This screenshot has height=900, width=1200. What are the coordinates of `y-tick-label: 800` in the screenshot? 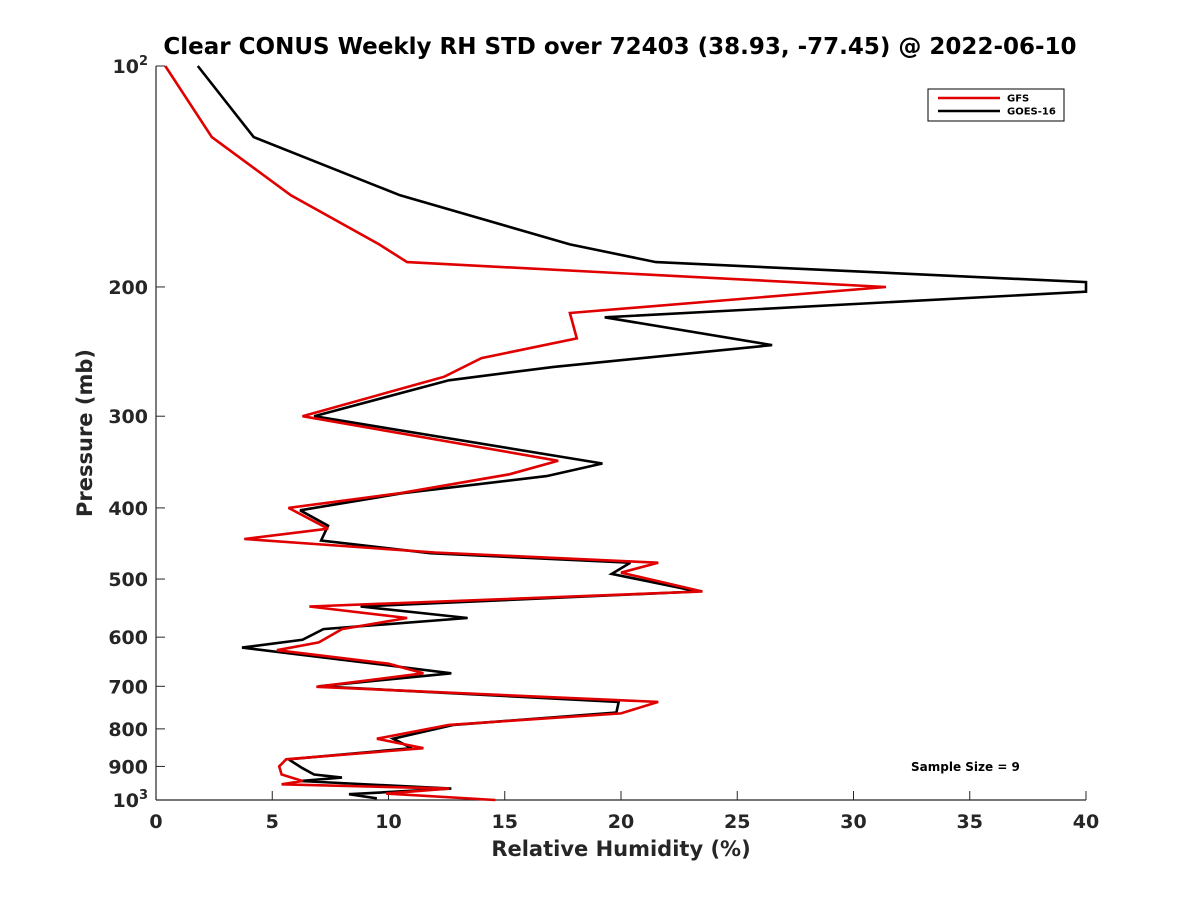 It's located at (128, 730).